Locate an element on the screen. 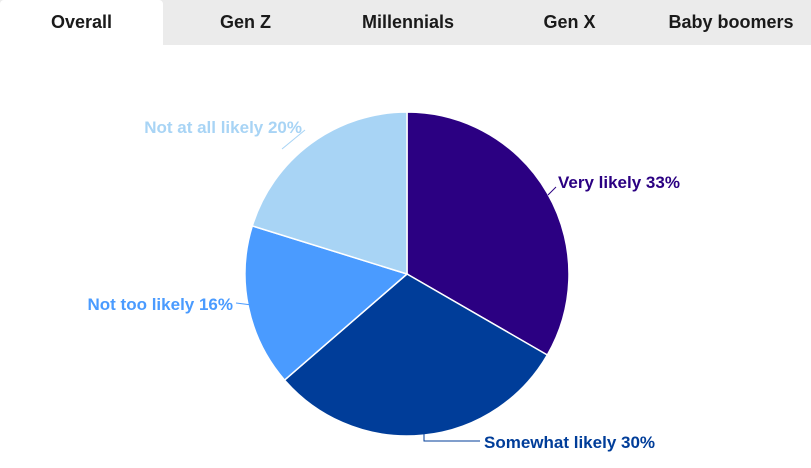  pie-slice-not-too-likely is located at coordinates (326, 303).